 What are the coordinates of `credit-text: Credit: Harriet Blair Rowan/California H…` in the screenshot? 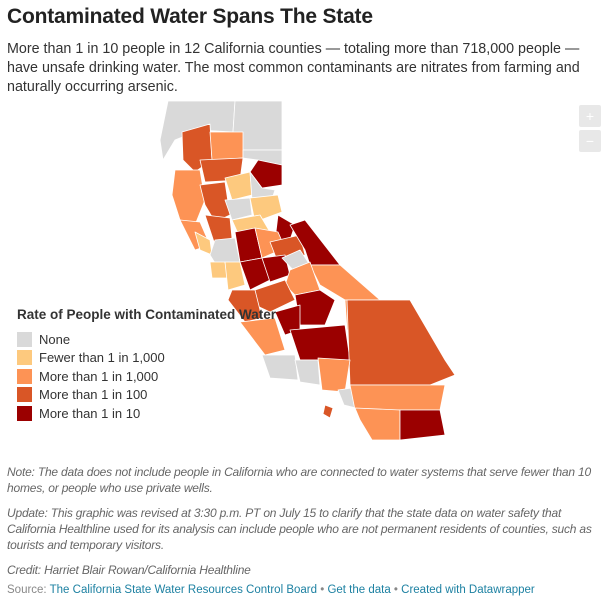 It's located at (129, 570).